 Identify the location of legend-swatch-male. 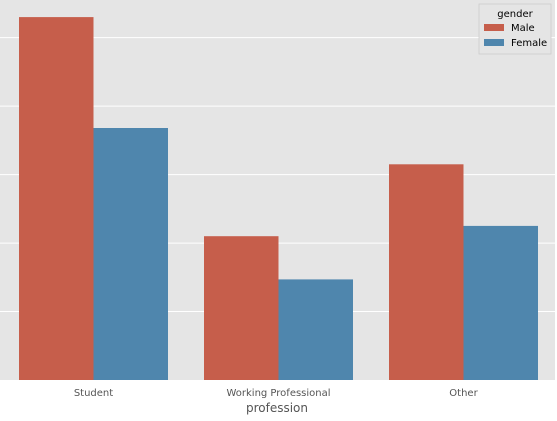
(494, 27).